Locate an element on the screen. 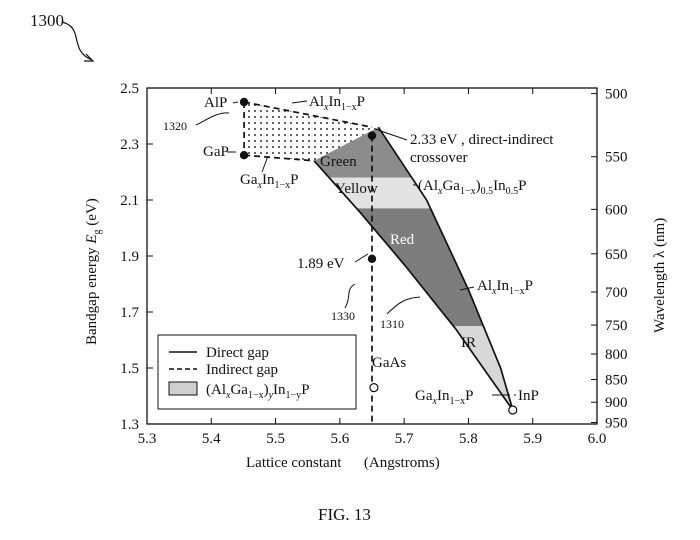 This screenshot has height=540, width=700. label-gainp-bottom: GaxIn1−xP is located at coordinates (444, 397).